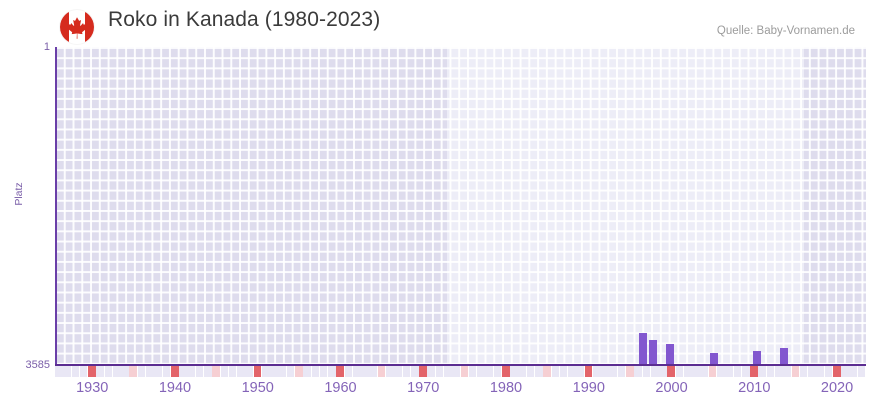 The height and width of the screenshot is (412, 873). Describe the element at coordinates (663, 371) in the screenshot. I see `tick-square-plain-1999` at that location.